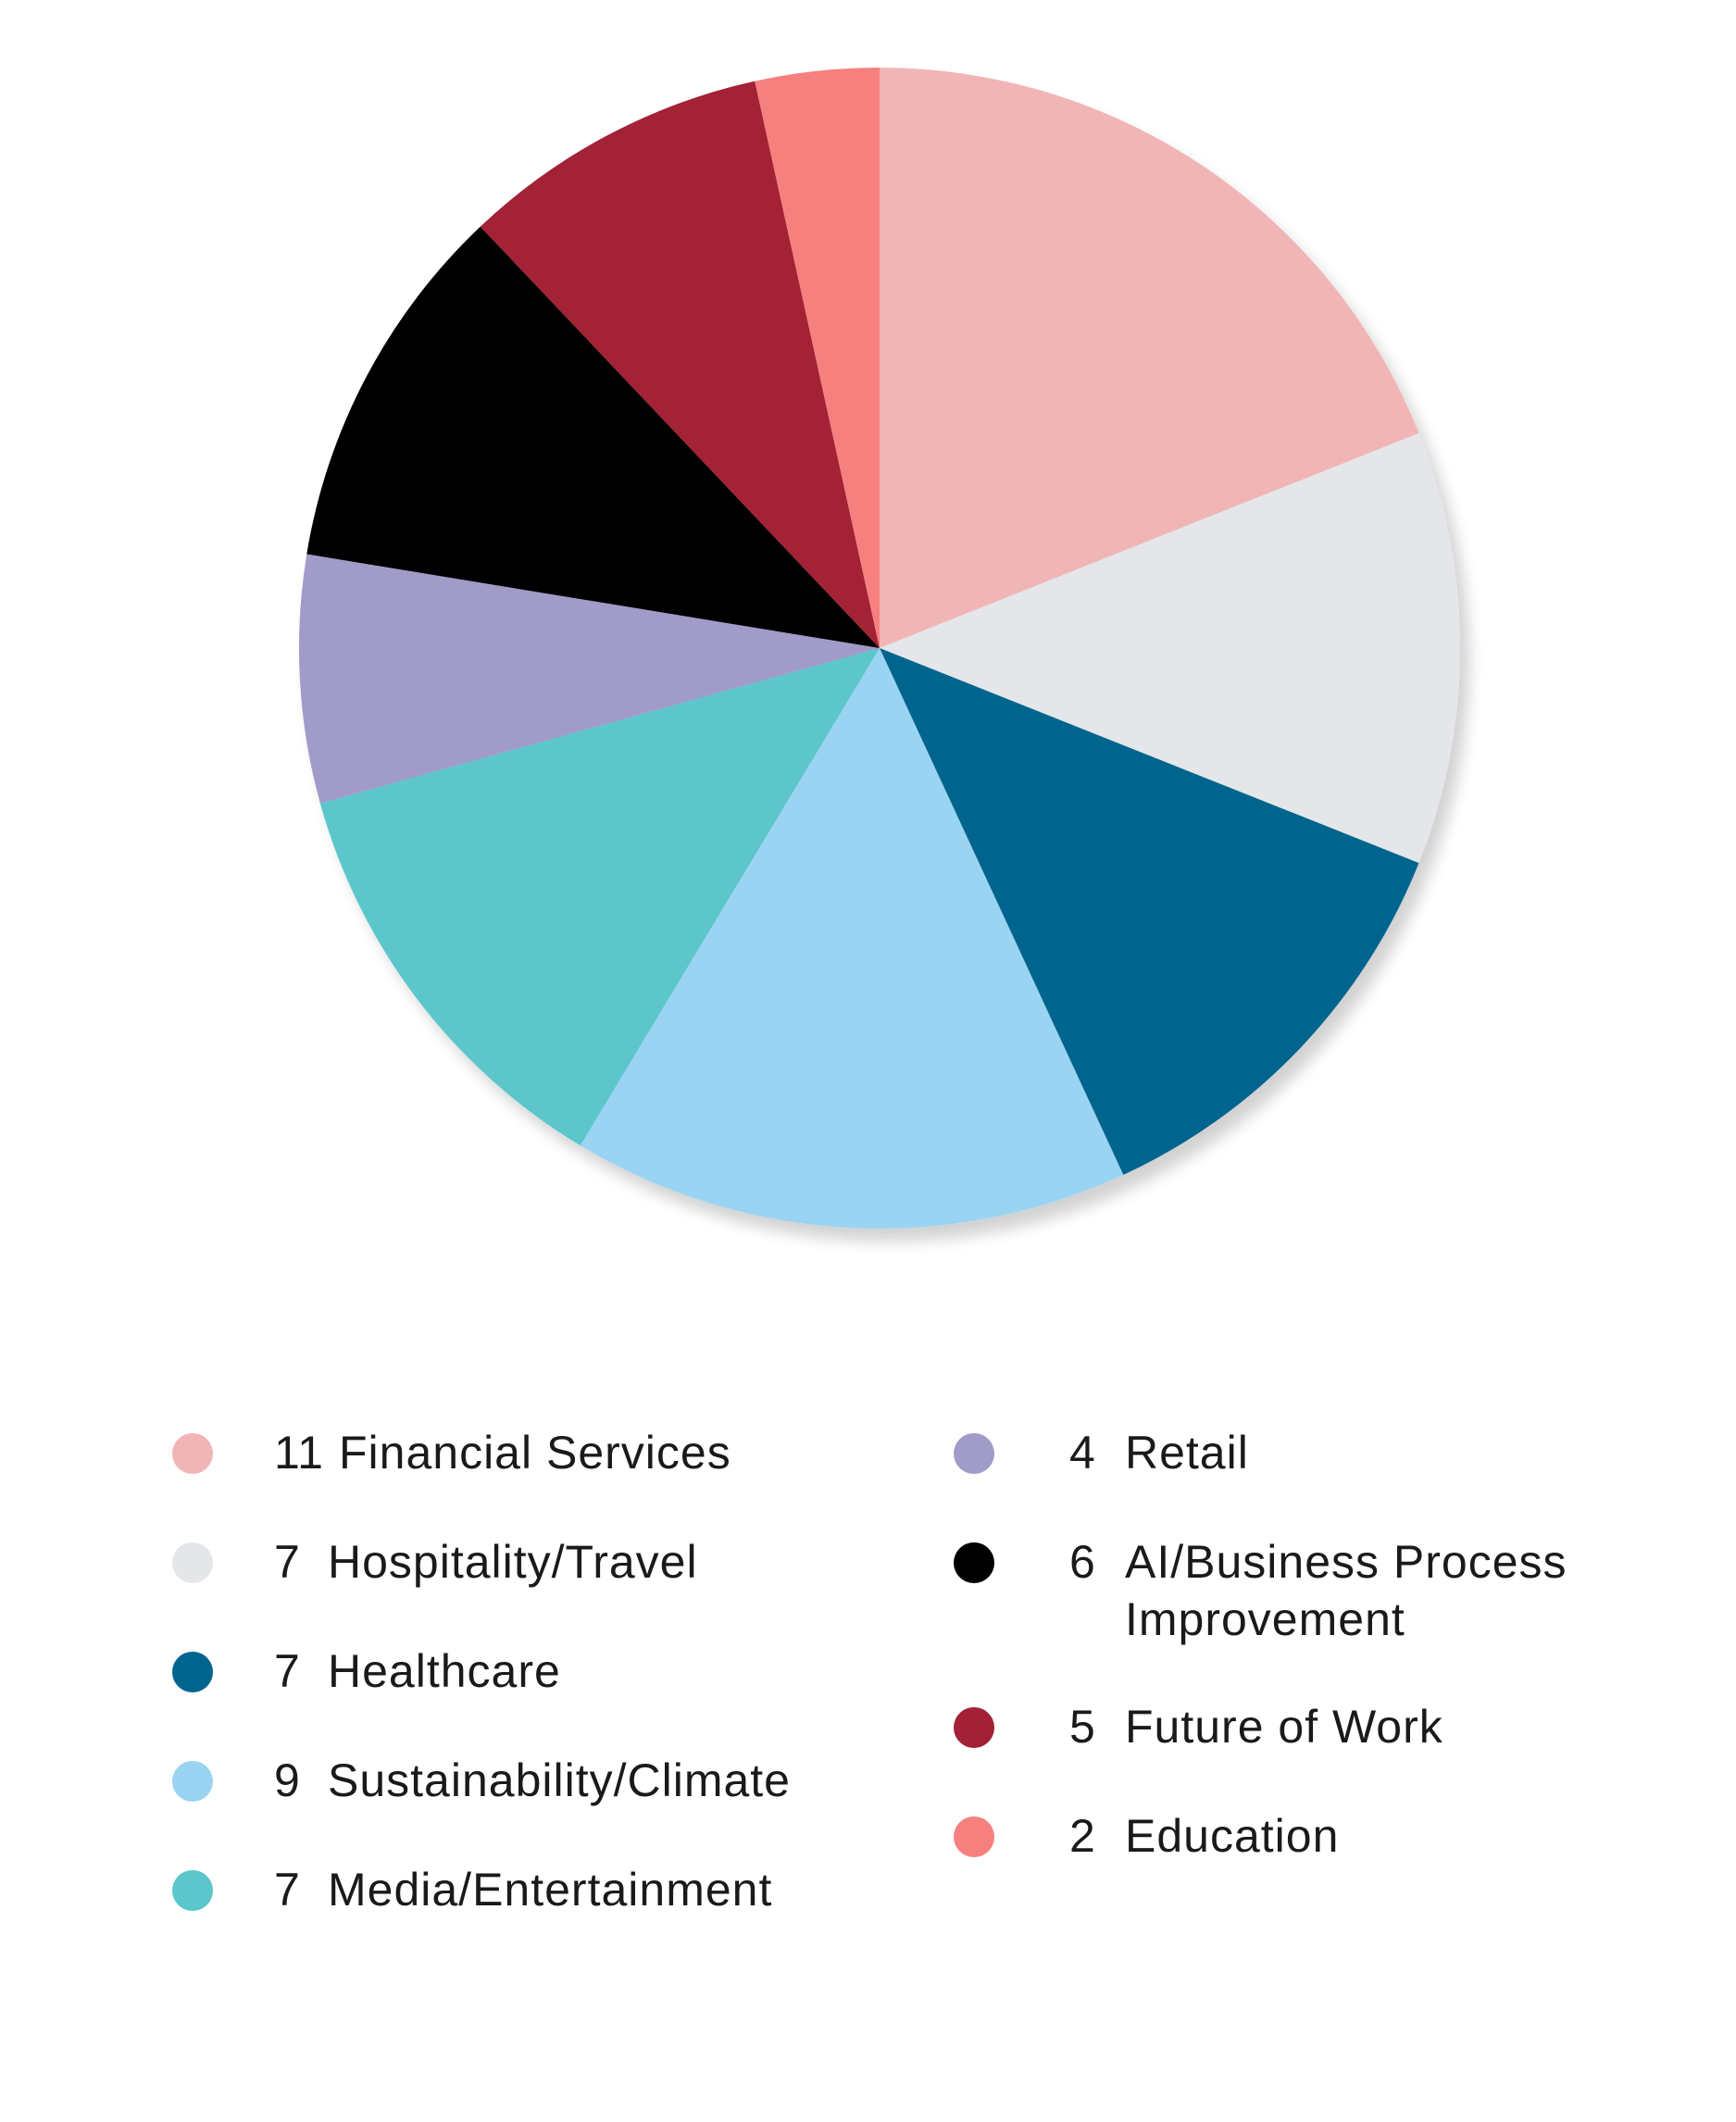 The height and width of the screenshot is (2122, 1736). I want to click on pie-slice-education, so click(817, 358).